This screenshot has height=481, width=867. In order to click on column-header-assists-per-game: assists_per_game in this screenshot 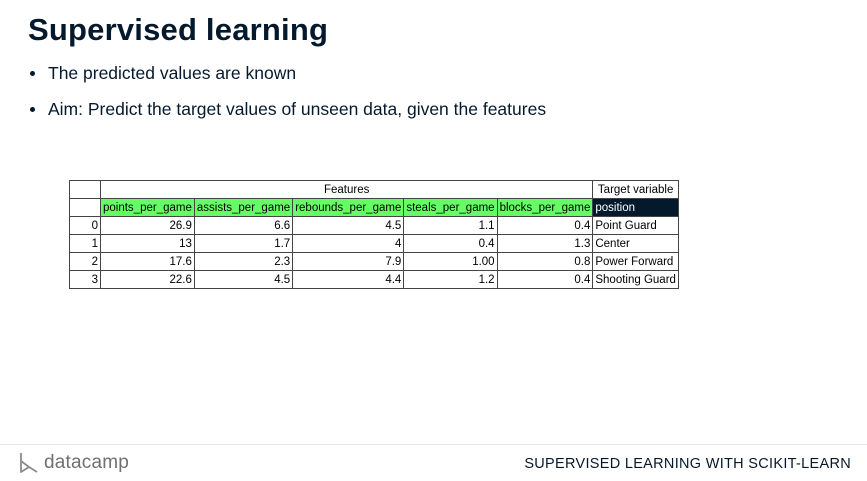, I will do `click(243, 207)`.